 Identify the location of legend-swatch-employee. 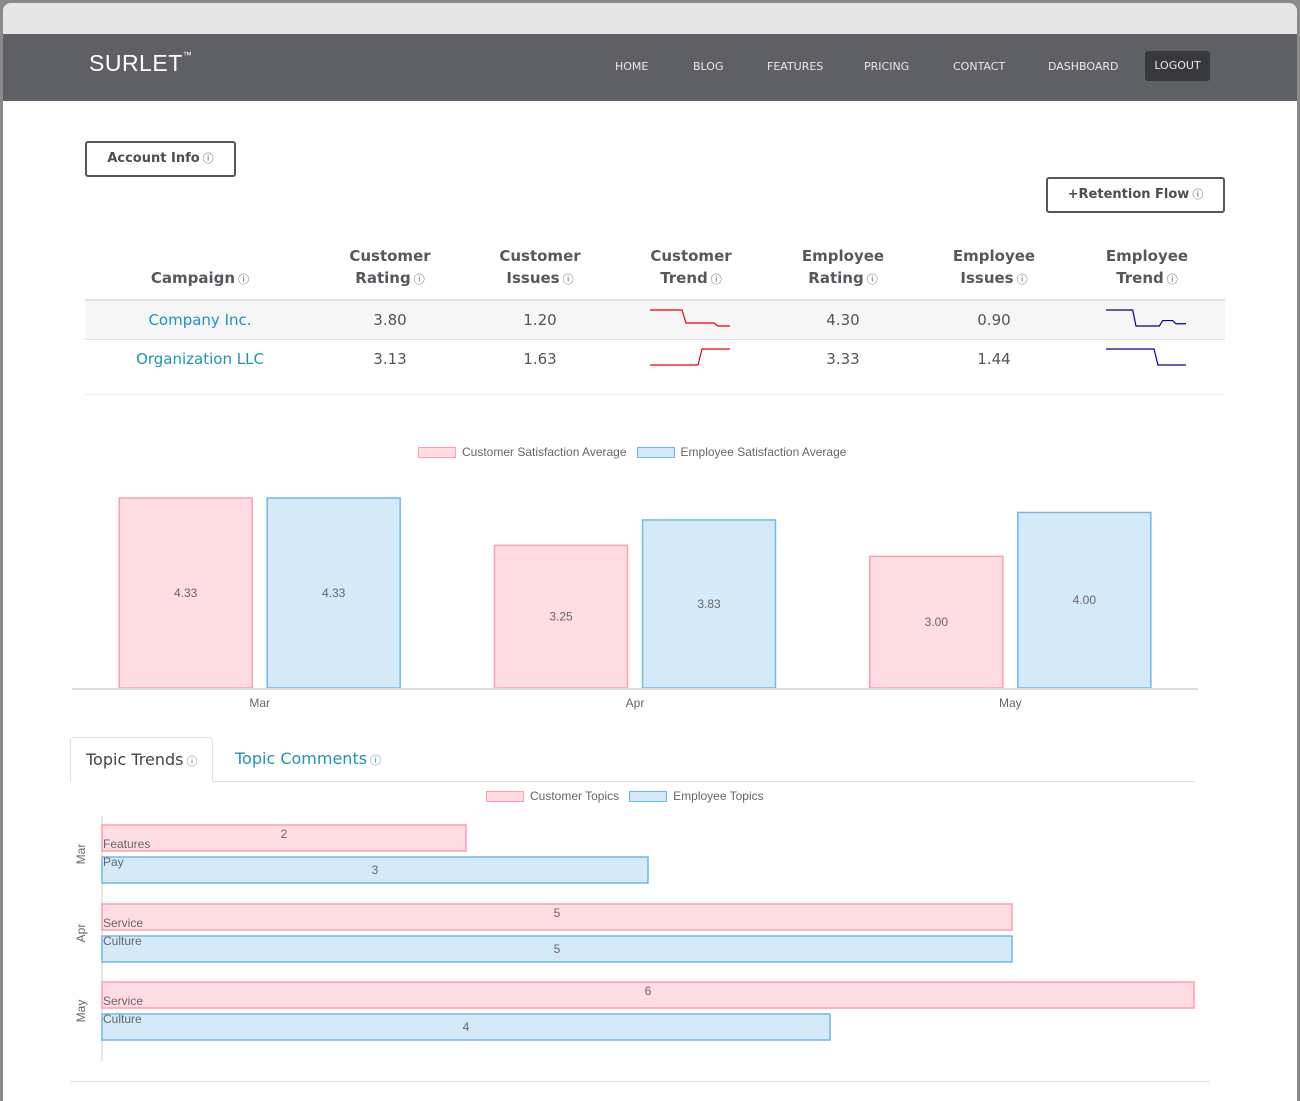
(655, 452).